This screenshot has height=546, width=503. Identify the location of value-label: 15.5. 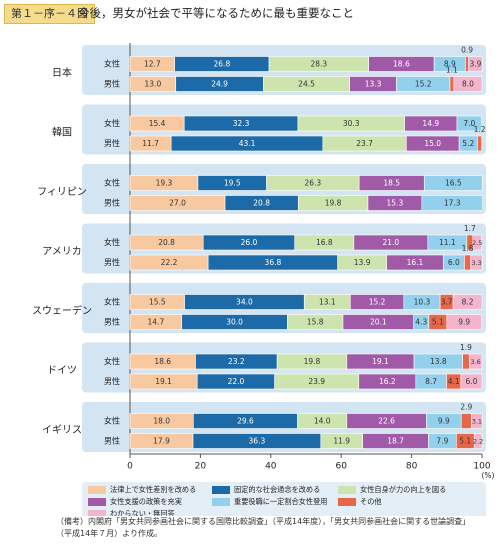
(157, 302).